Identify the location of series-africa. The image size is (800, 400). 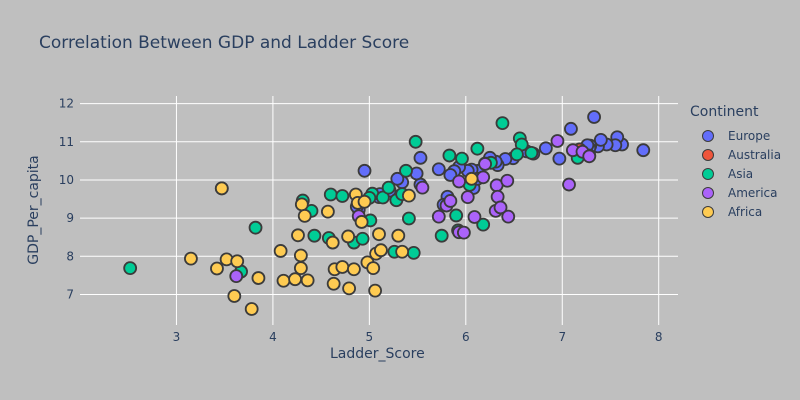
(331, 243).